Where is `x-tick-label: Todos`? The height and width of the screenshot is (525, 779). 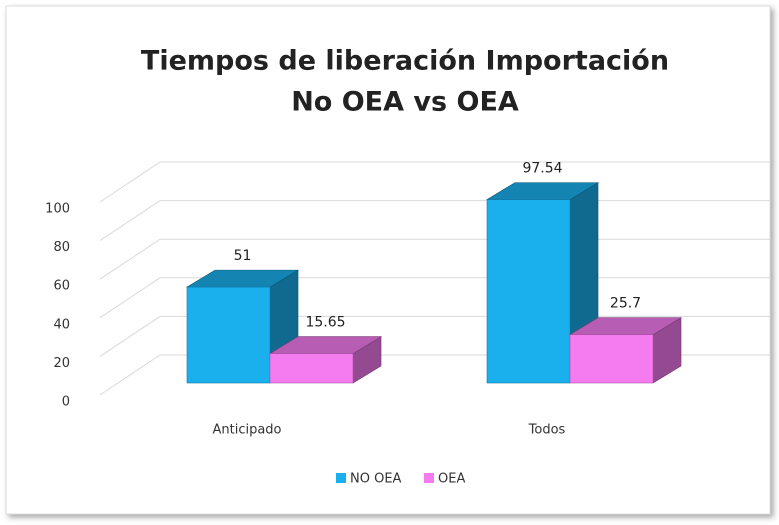
x-tick-label: Todos is located at coordinates (547, 430).